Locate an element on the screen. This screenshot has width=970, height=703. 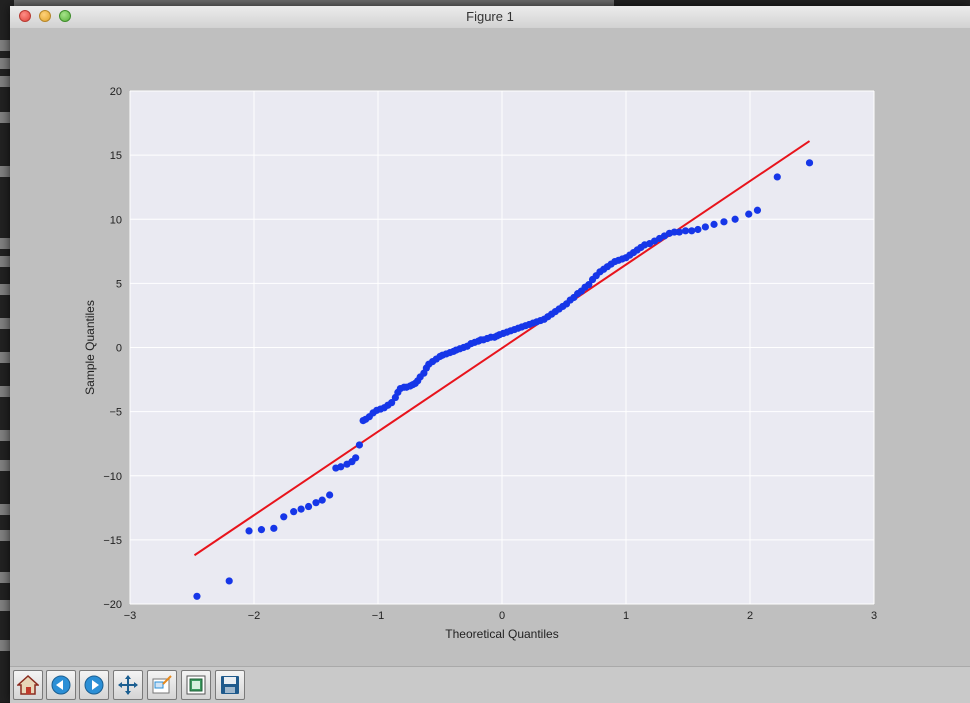
back-button is located at coordinates (61, 685).